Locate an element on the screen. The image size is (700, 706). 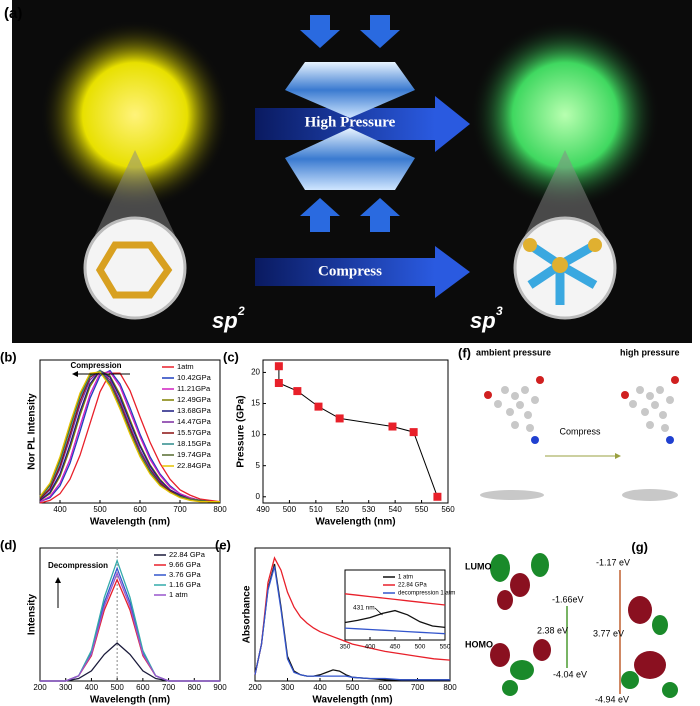
legend-label: 12.49GPa is located at coordinates (194, 399).